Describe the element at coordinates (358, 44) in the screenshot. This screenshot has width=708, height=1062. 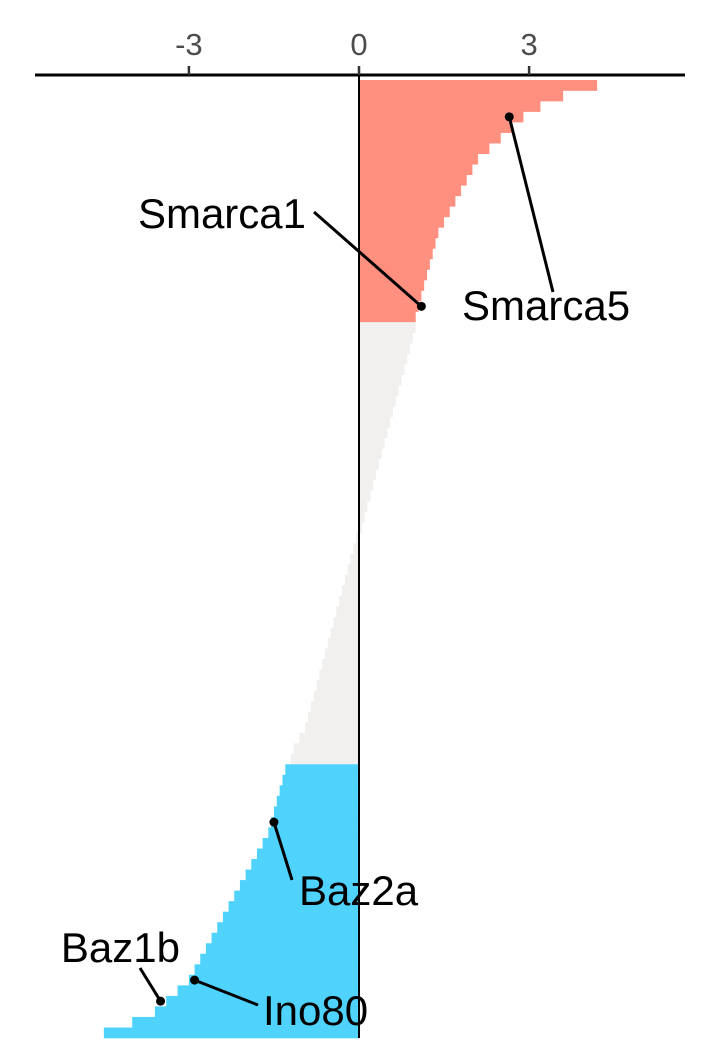
I see `x-tick-label: 0` at that location.